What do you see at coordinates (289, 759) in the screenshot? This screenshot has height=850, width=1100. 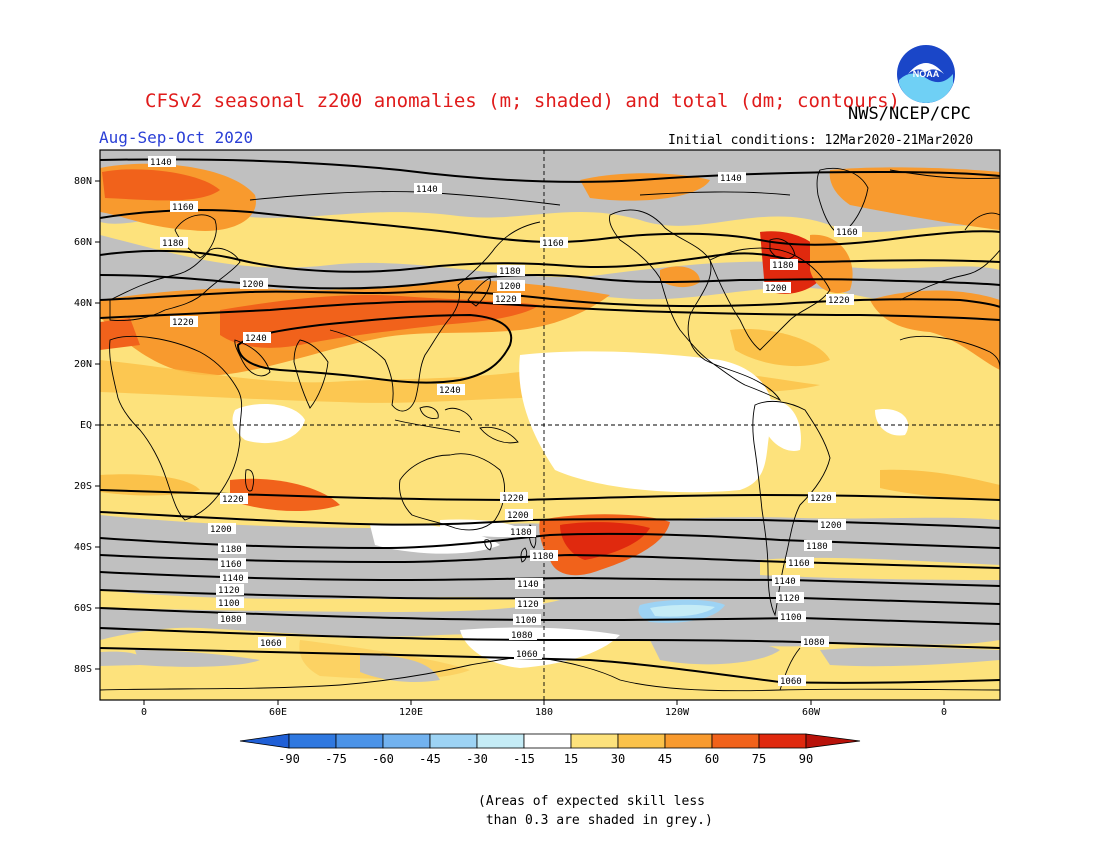 I see `colorbar-label: -90` at bounding box center [289, 759].